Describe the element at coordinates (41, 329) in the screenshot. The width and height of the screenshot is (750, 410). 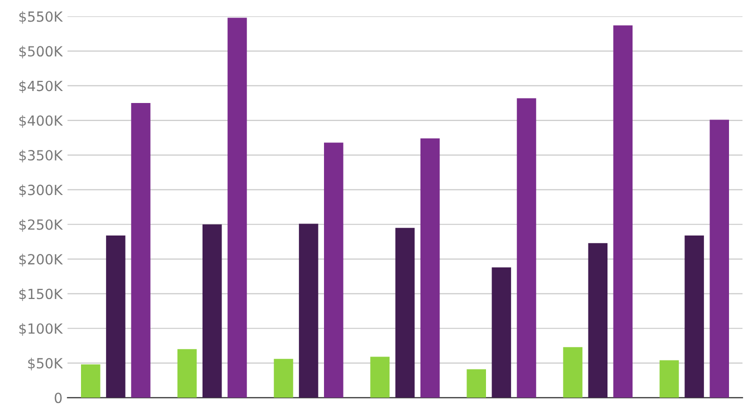
I see `y-tick-label: $100K` at that location.